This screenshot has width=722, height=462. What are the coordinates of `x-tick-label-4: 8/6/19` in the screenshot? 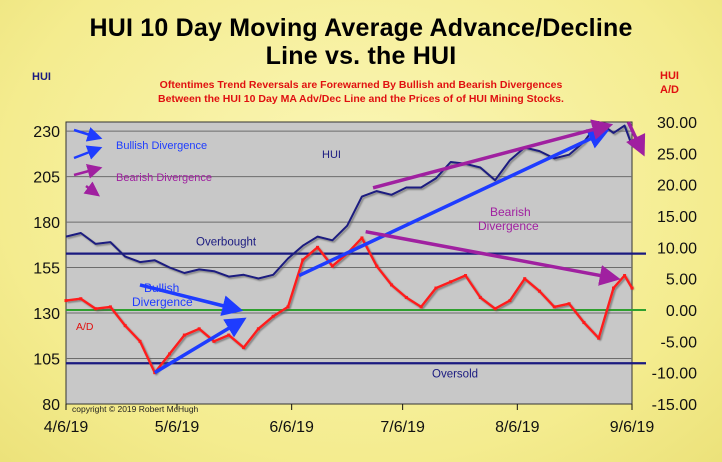 It's located at (517, 427).